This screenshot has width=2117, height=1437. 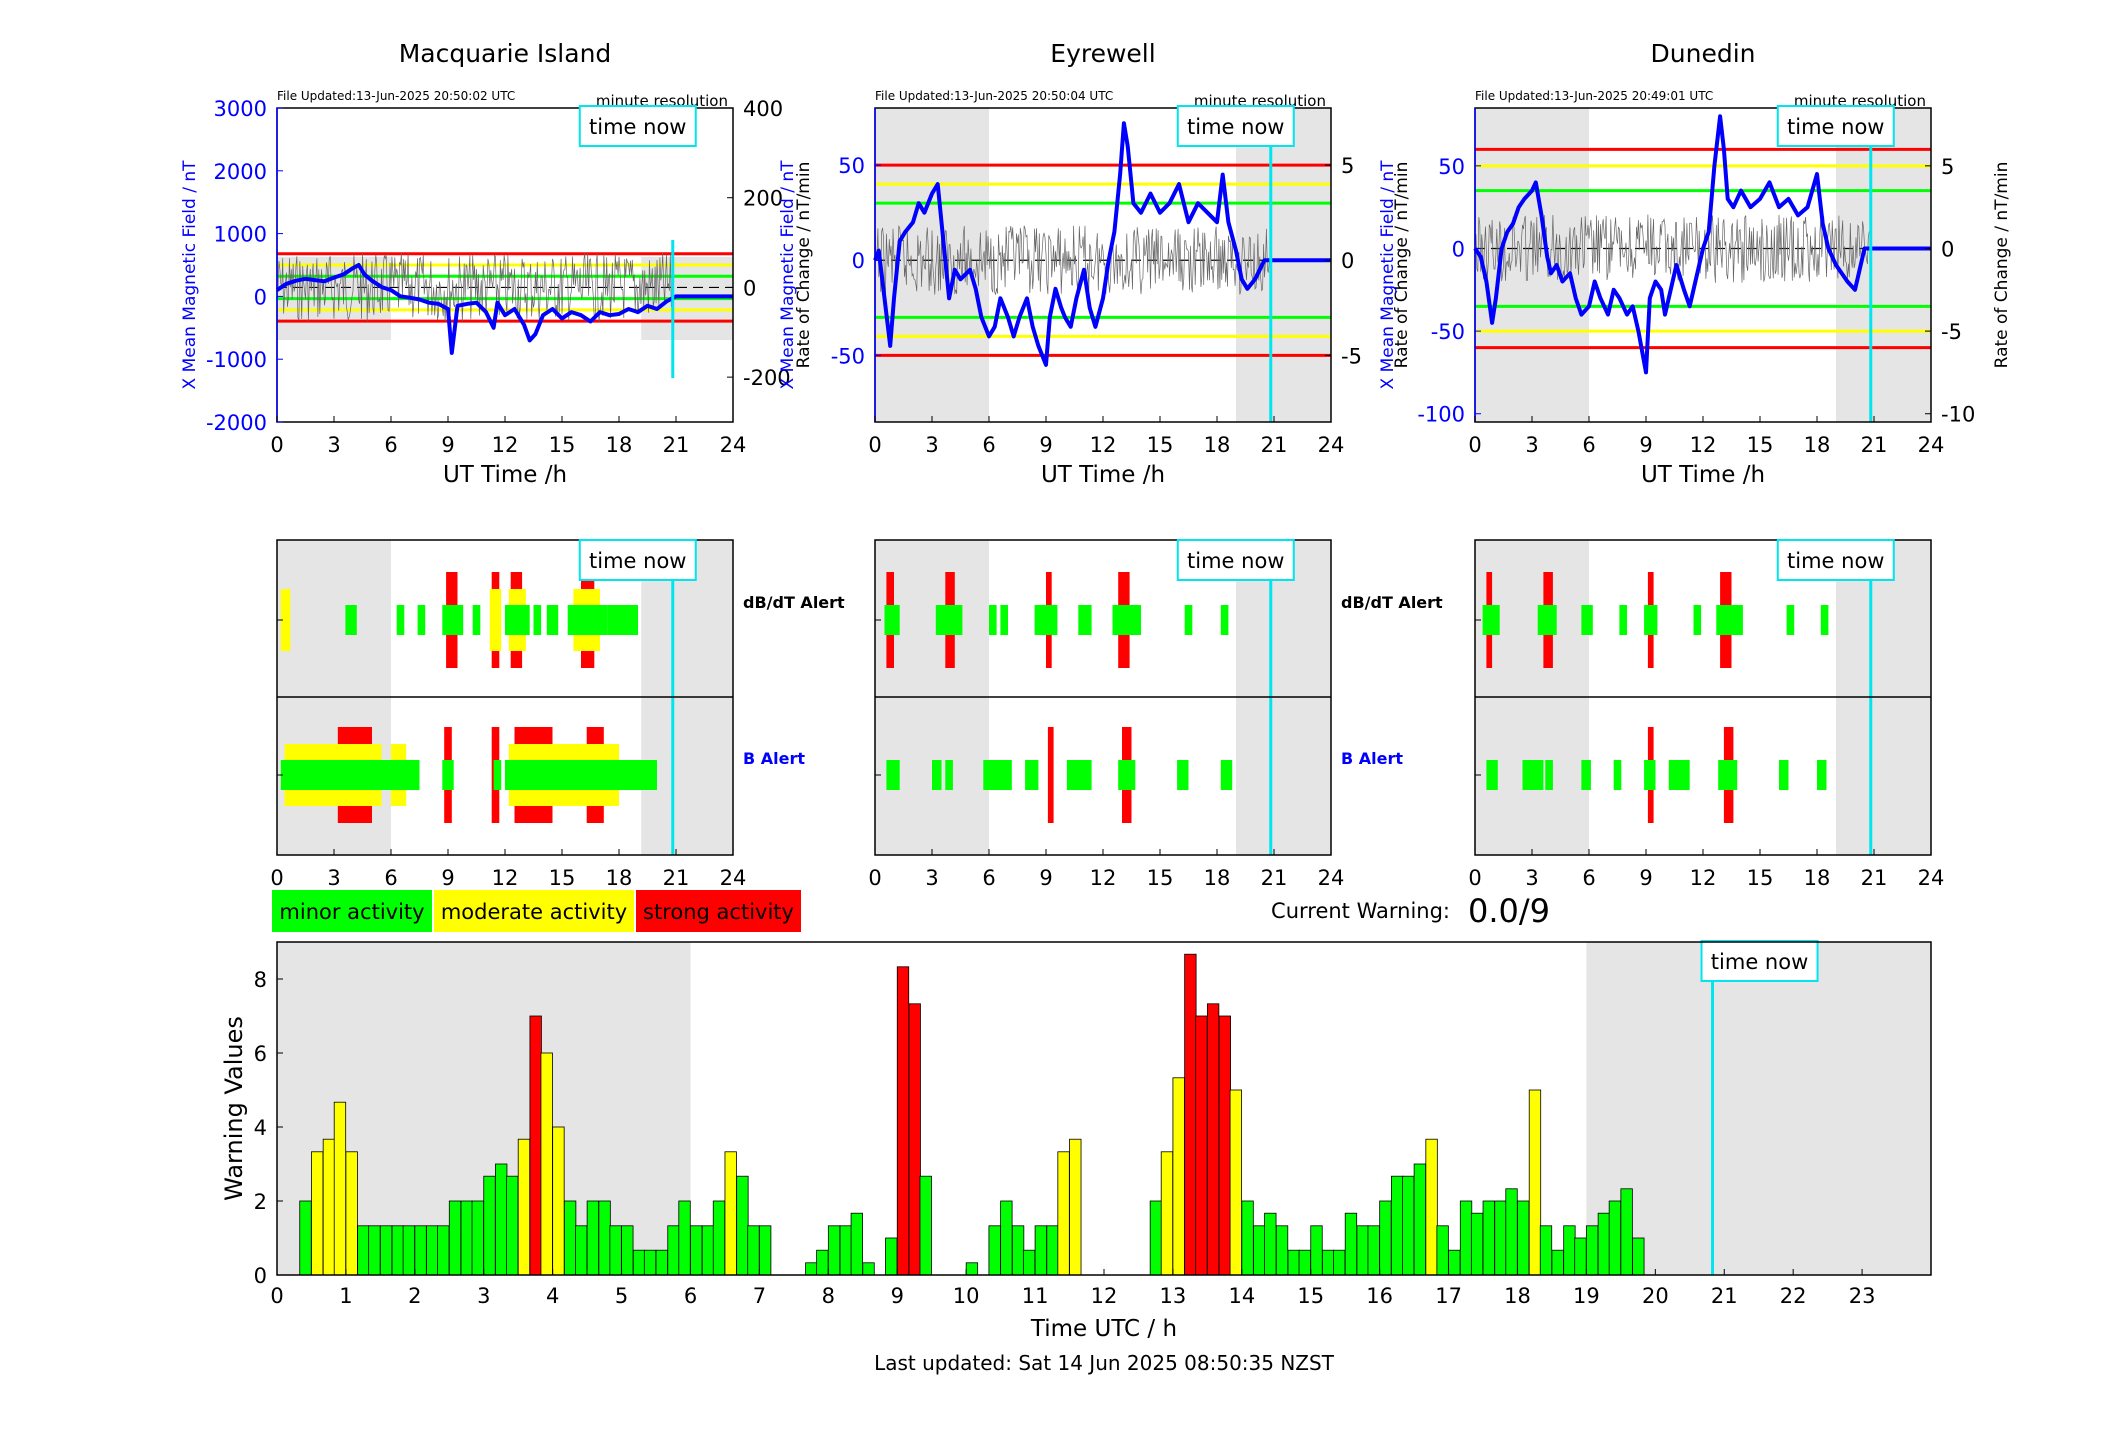 I want to click on file-updated-label: File Updated:13-Jun-2025 20:50:02 UTC, so click(x=396, y=96).